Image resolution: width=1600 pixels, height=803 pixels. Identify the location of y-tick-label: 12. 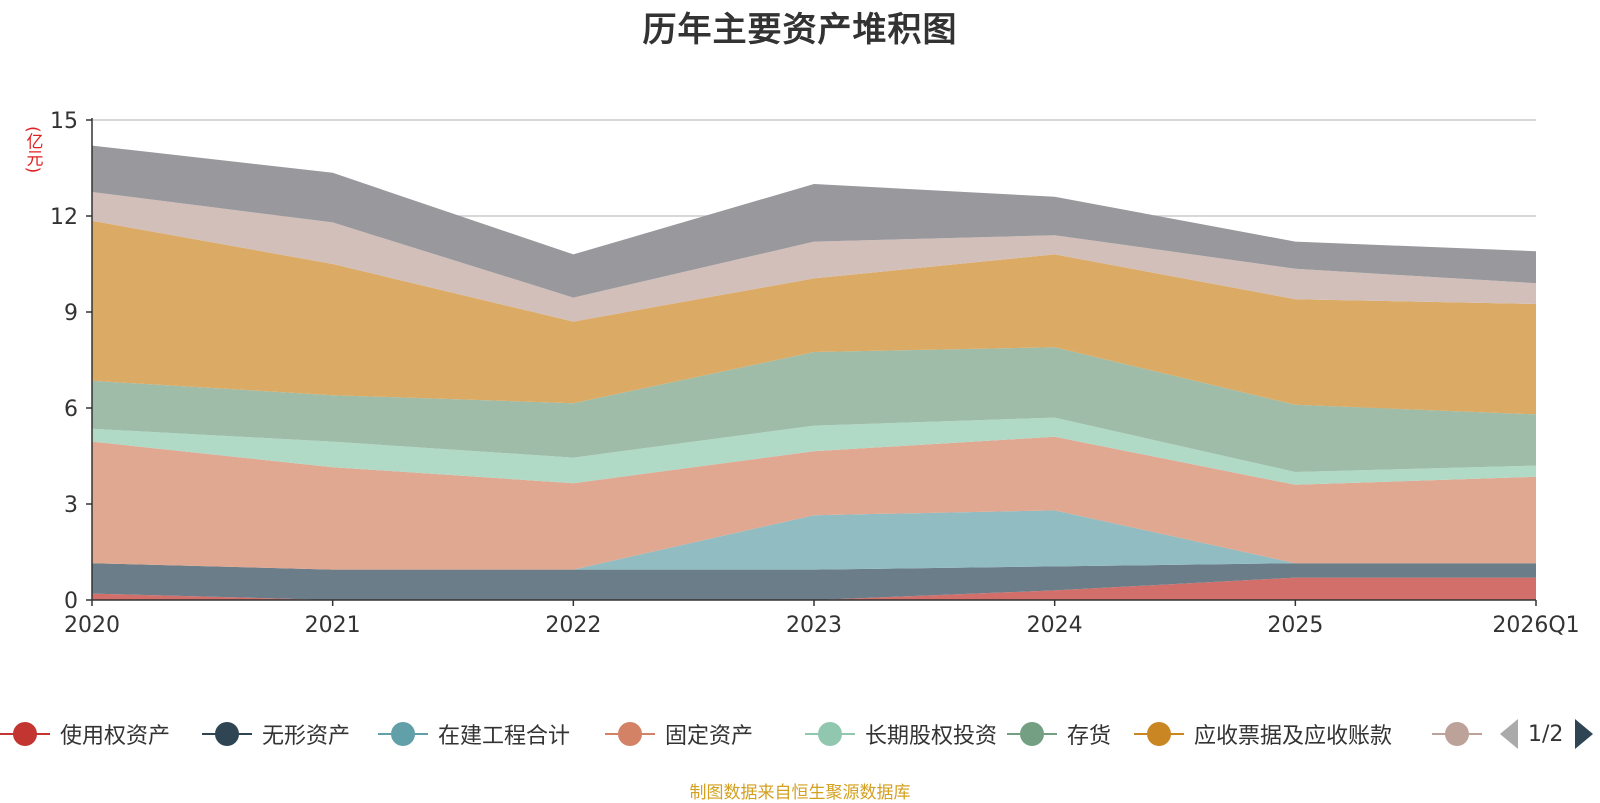
(64, 217).